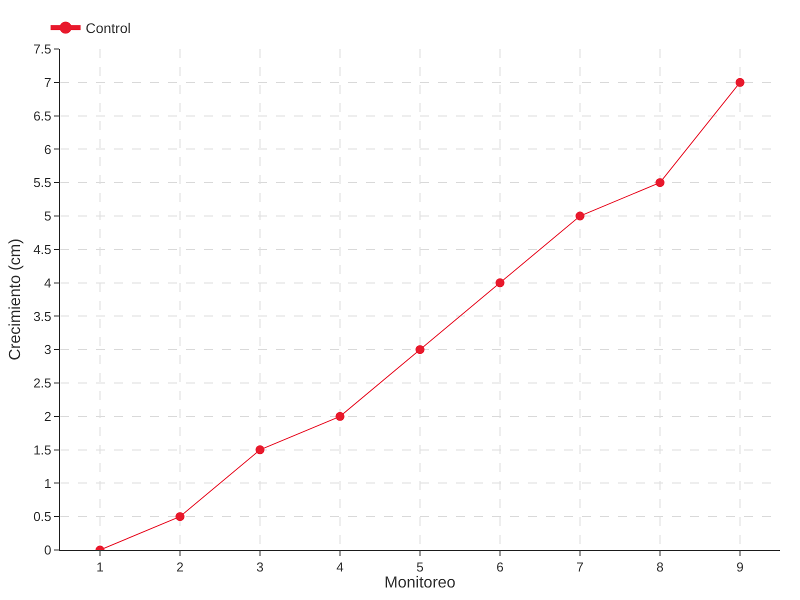 The height and width of the screenshot is (600, 800). I want to click on x-tick-label: 4, so click(340, 567).